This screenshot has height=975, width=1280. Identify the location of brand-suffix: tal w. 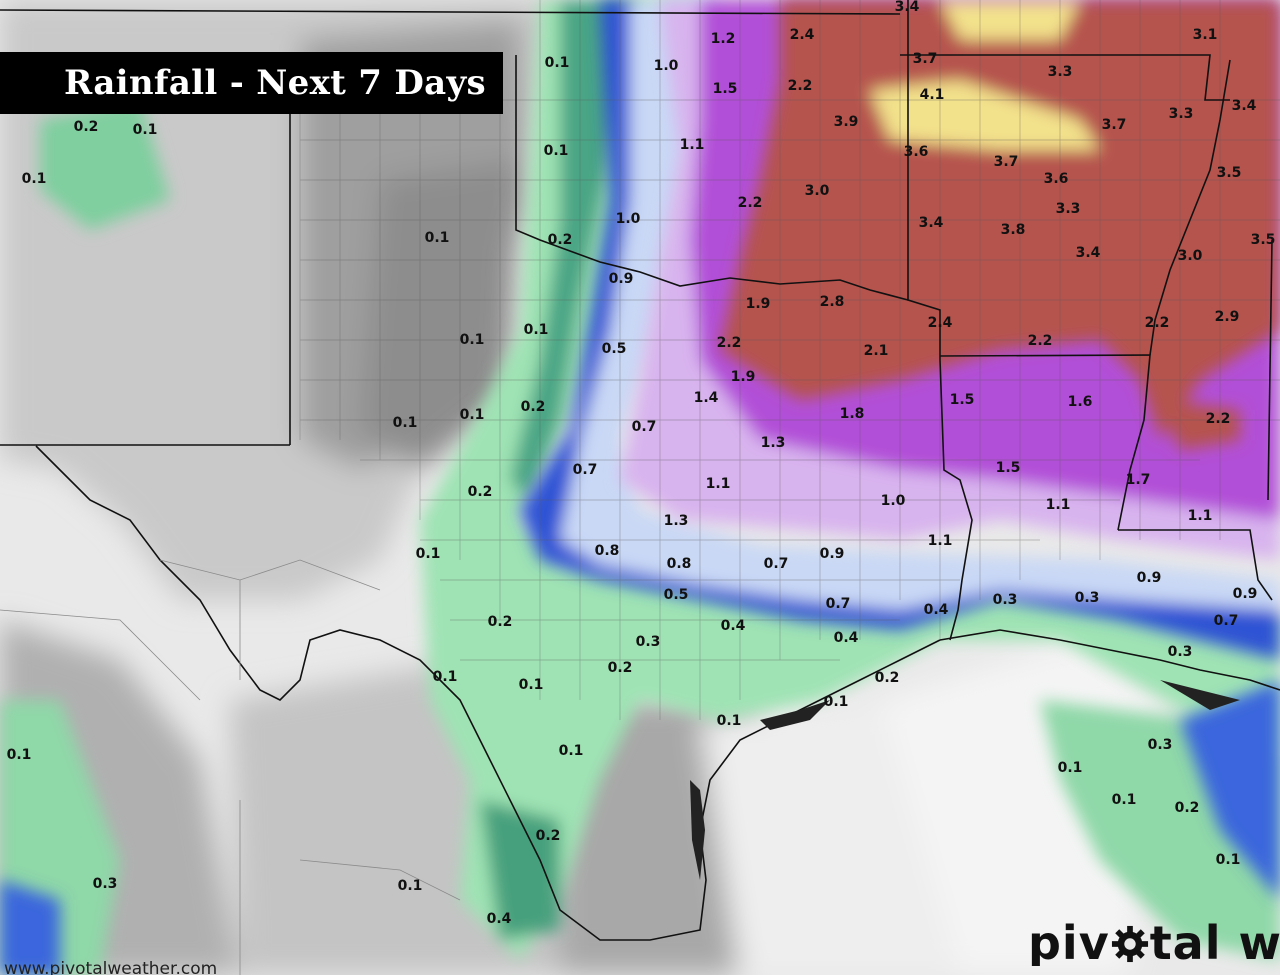
(1214, 943).